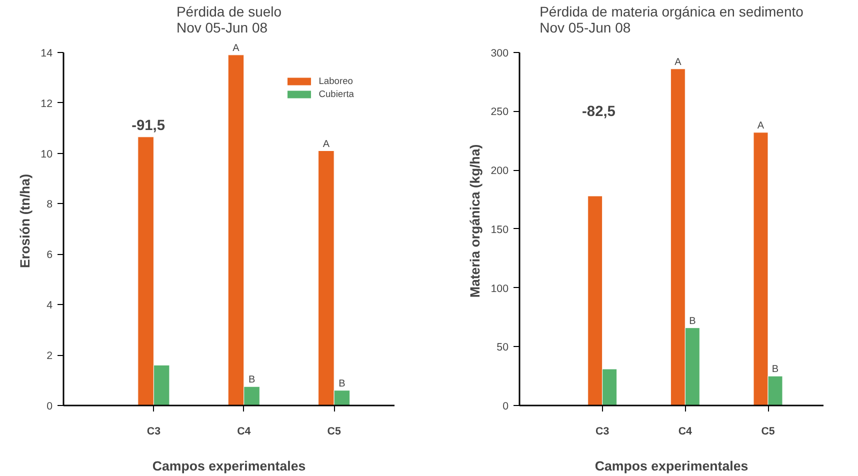 Image resolution: width=858 pixels, height=476 pixels. Describe the element at coordinates (499, 230) in the screenshot. I see `y-tick-label: 150` at that location.